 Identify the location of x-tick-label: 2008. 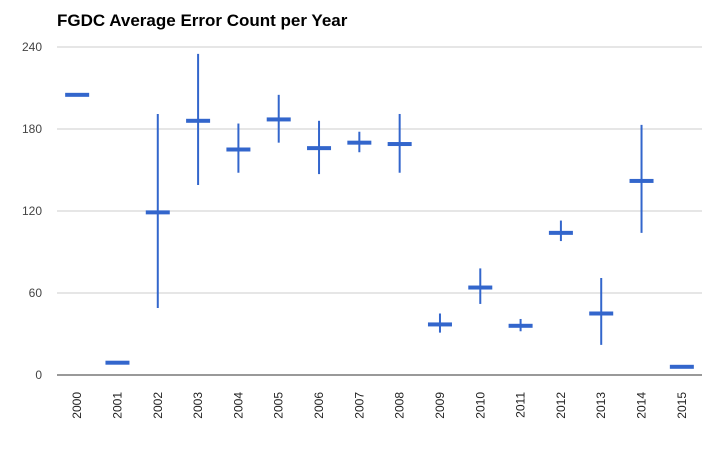
(400, 405).